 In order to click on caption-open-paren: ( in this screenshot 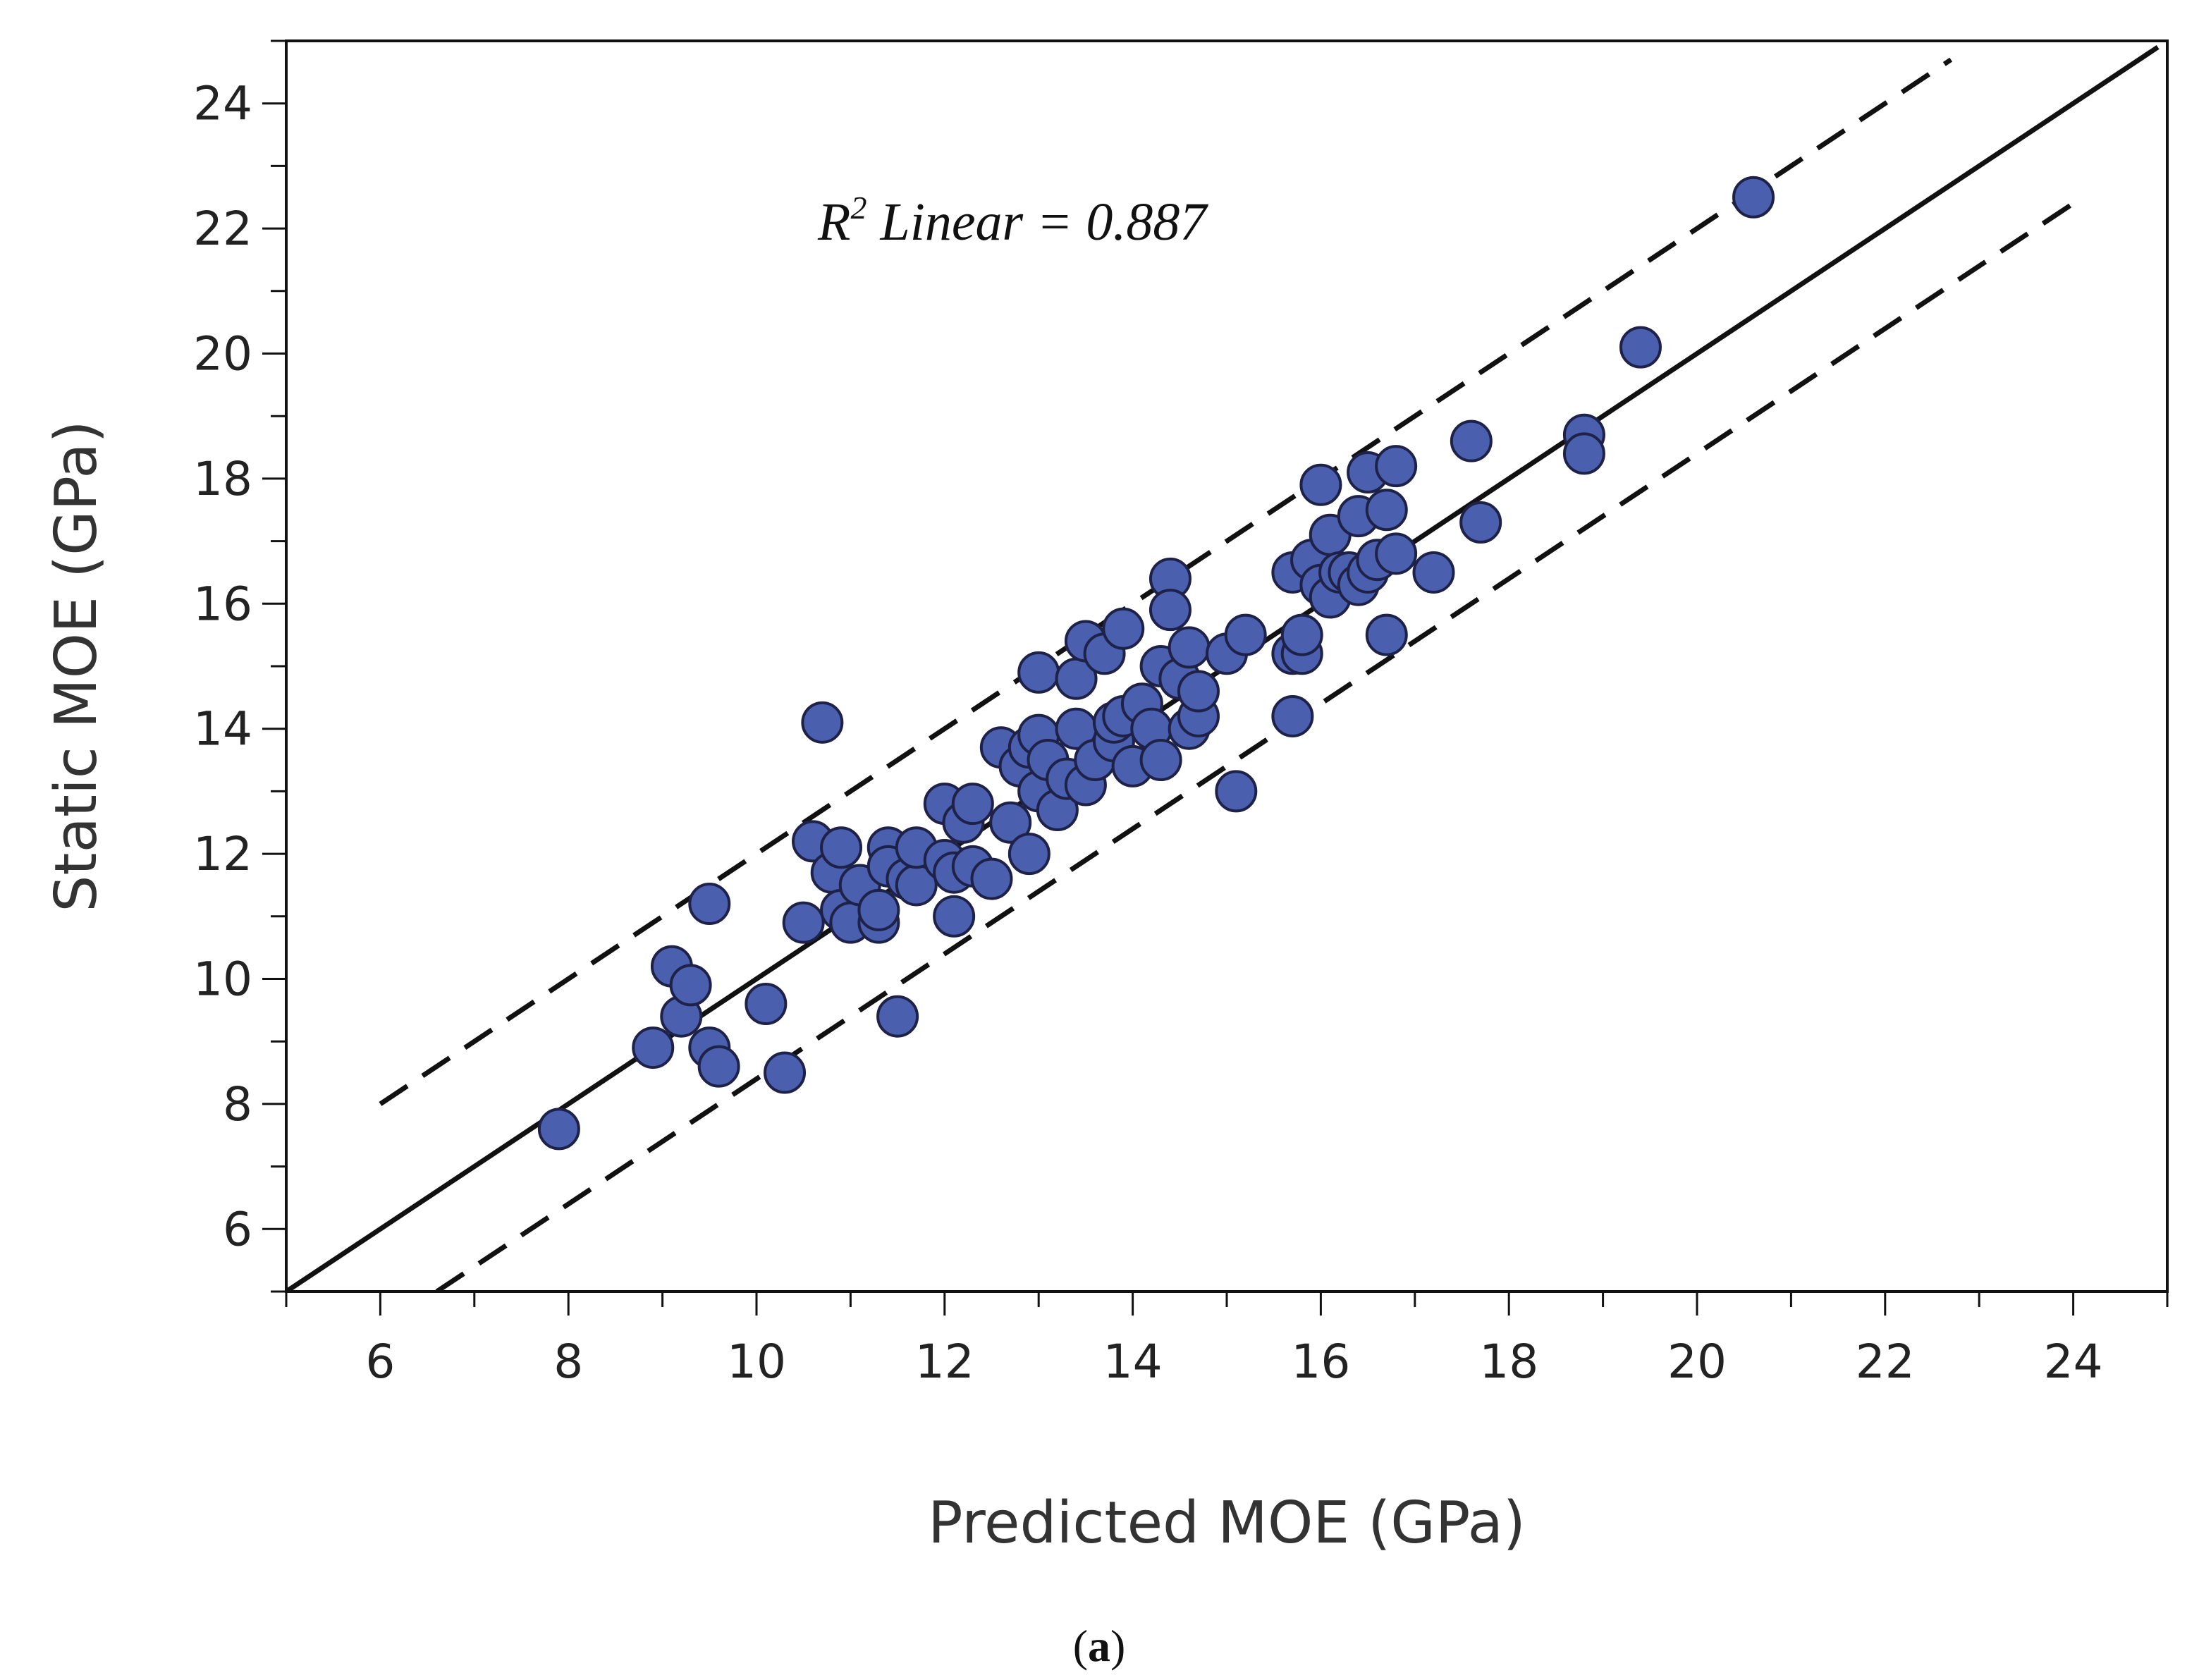, I will do `click(1080, 1646)`.